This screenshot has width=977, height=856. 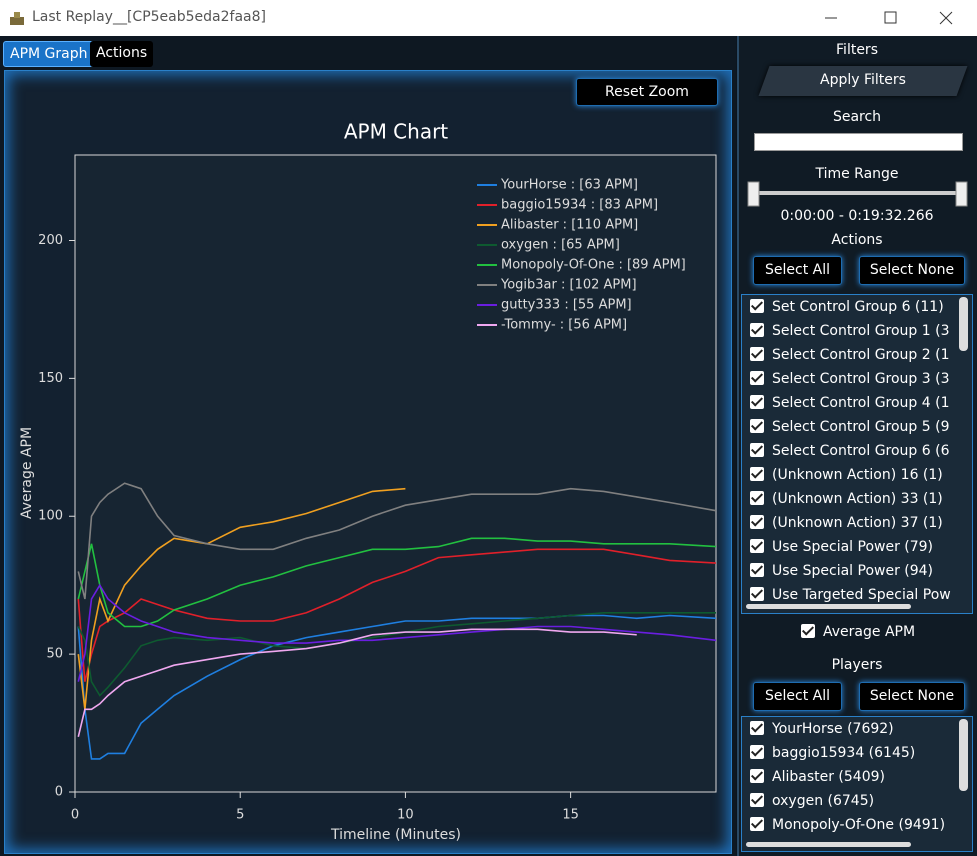 I want to click on legend-label: Yogib3ar : [102 APM], so click(x=568, y=285).